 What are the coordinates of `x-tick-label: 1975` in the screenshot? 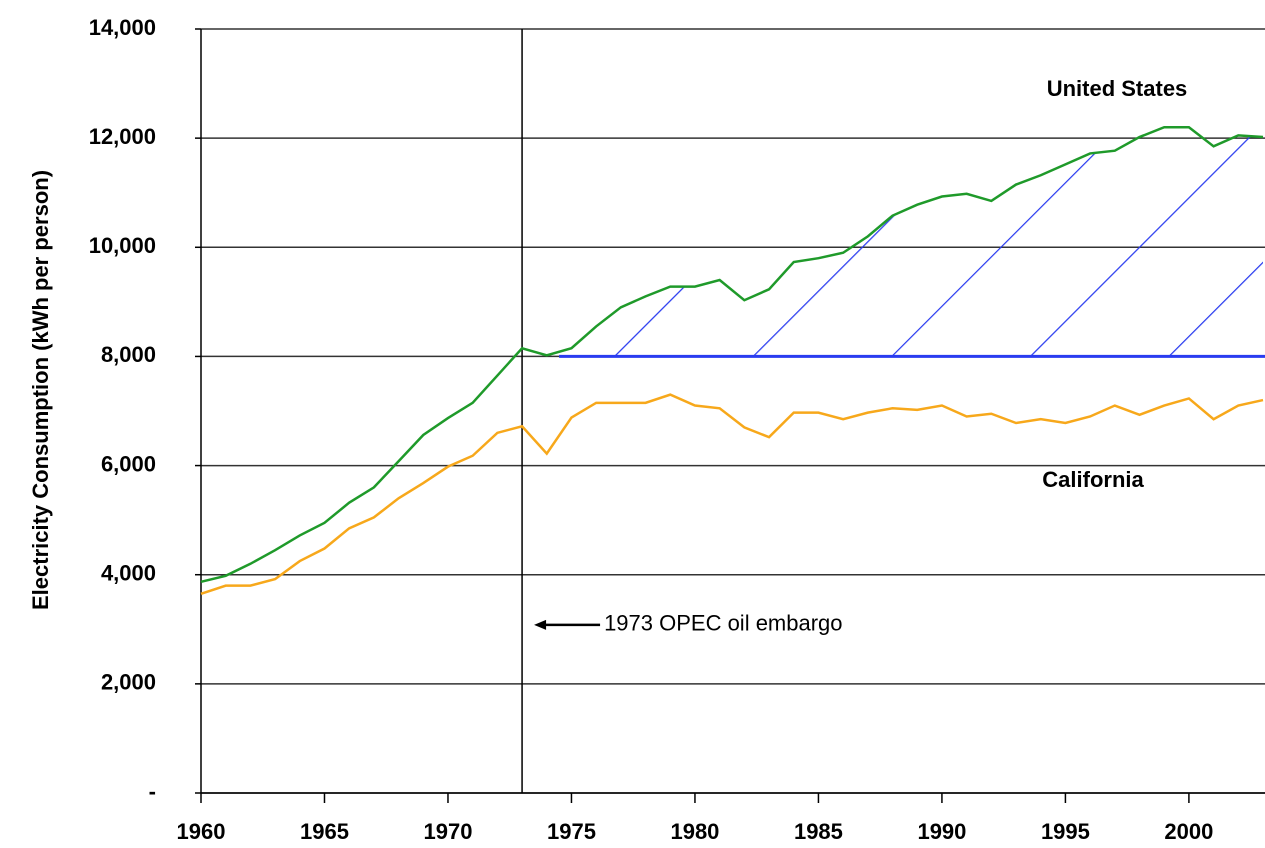 It's located at (571, 831).